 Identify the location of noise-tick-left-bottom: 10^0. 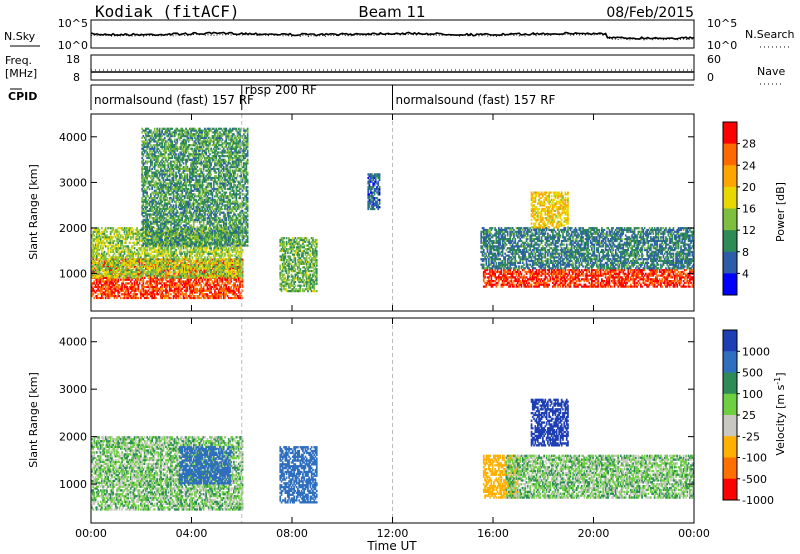
(73, 45).